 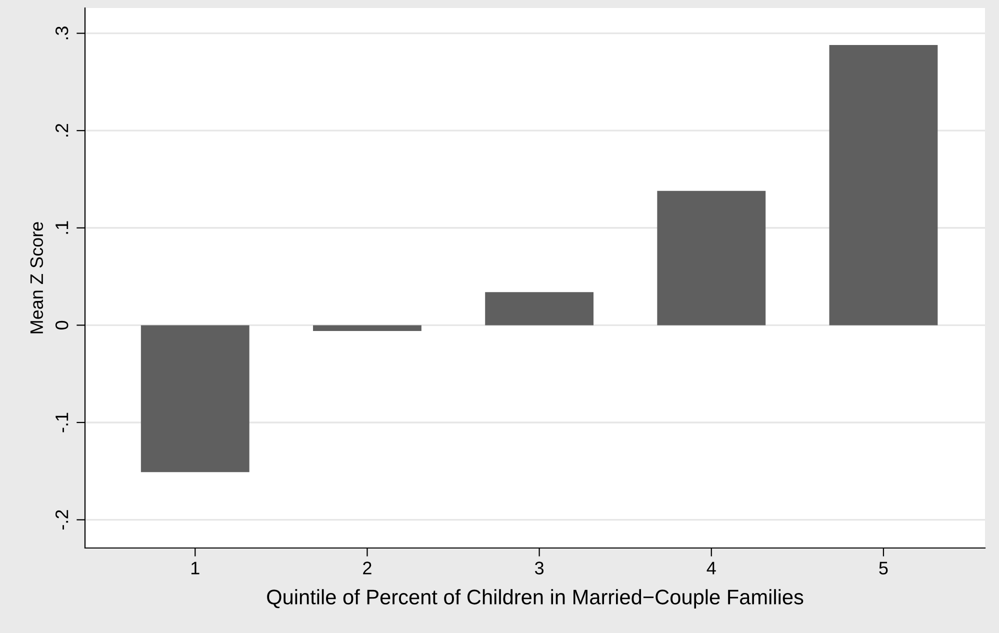 I want to click on y-tick-label: .3, so click(x=61, y=33).